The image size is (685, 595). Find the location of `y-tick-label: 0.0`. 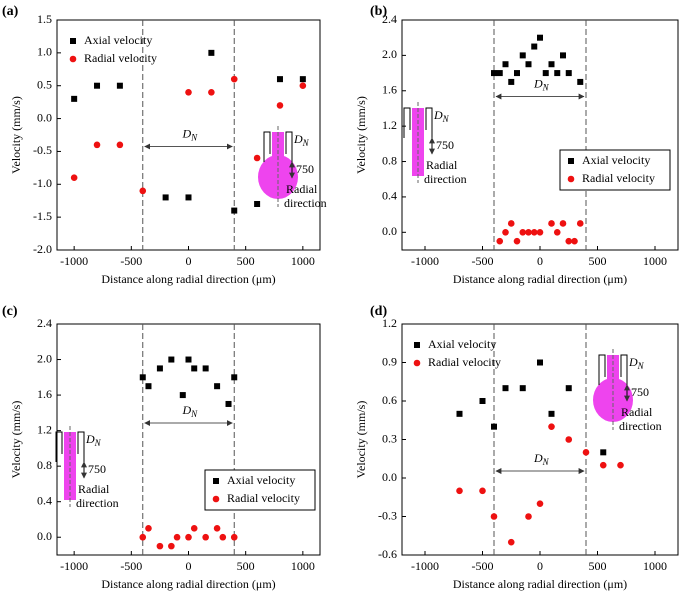

y-tick-label: 0.0 is located at coordinates (389, 231).